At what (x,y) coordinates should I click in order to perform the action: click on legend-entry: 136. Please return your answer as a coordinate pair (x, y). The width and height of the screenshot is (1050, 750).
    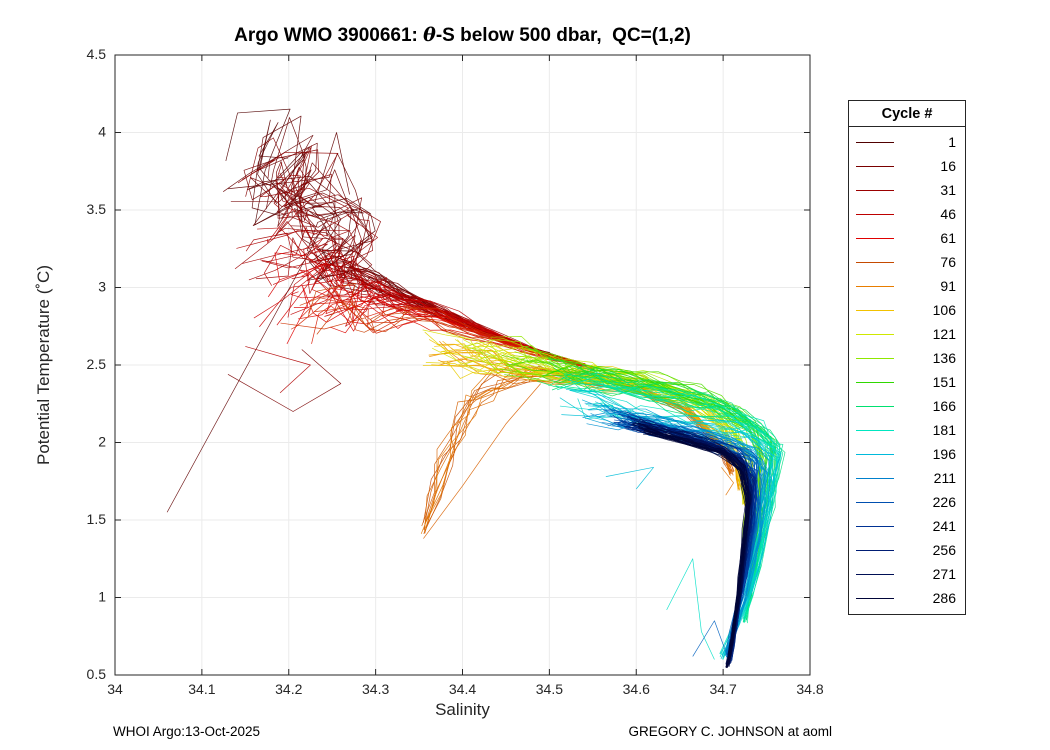
    Looking at the image, I should click on (907, 358).